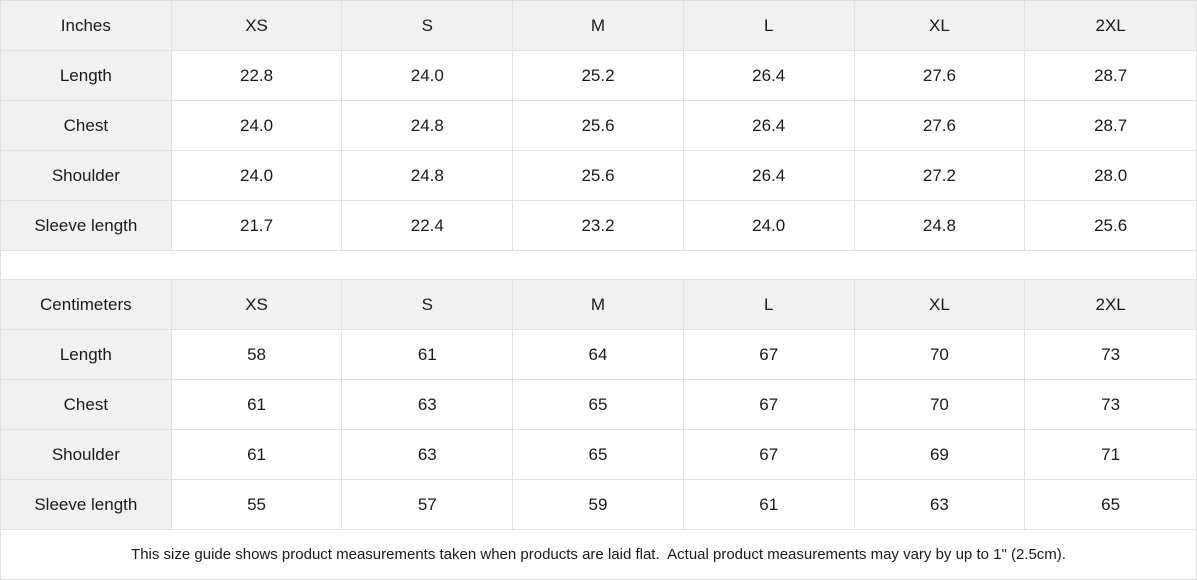 The height and width of the screenshot is (580, 1197). I want to click on value-cell: 64, so click(598, 355).